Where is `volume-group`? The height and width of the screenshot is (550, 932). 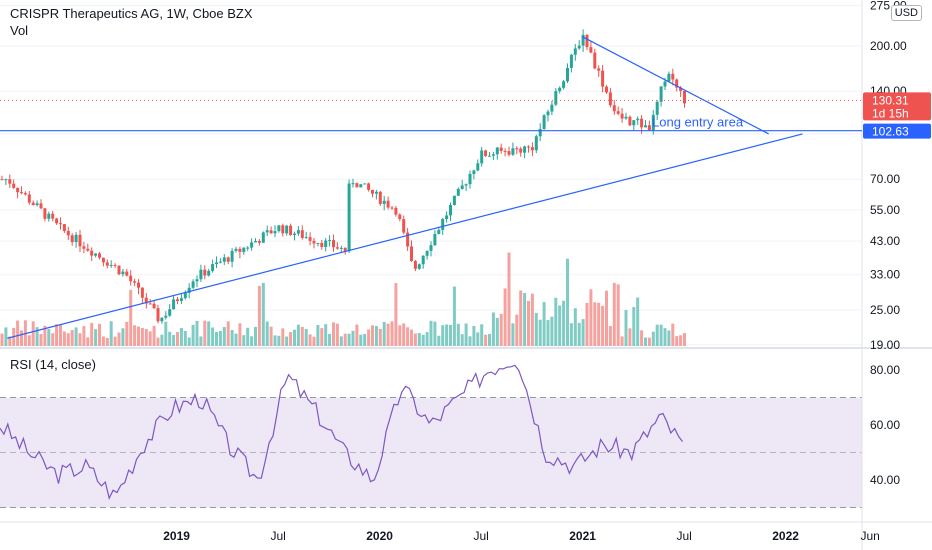 volume-group is located at coordinates (343, 299).